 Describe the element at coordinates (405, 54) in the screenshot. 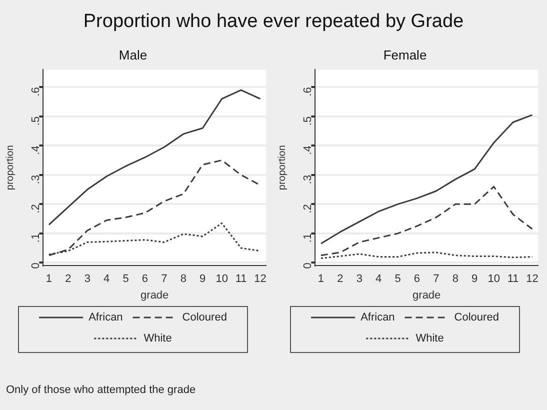

I see `chart-subtitle: Female` at that location.